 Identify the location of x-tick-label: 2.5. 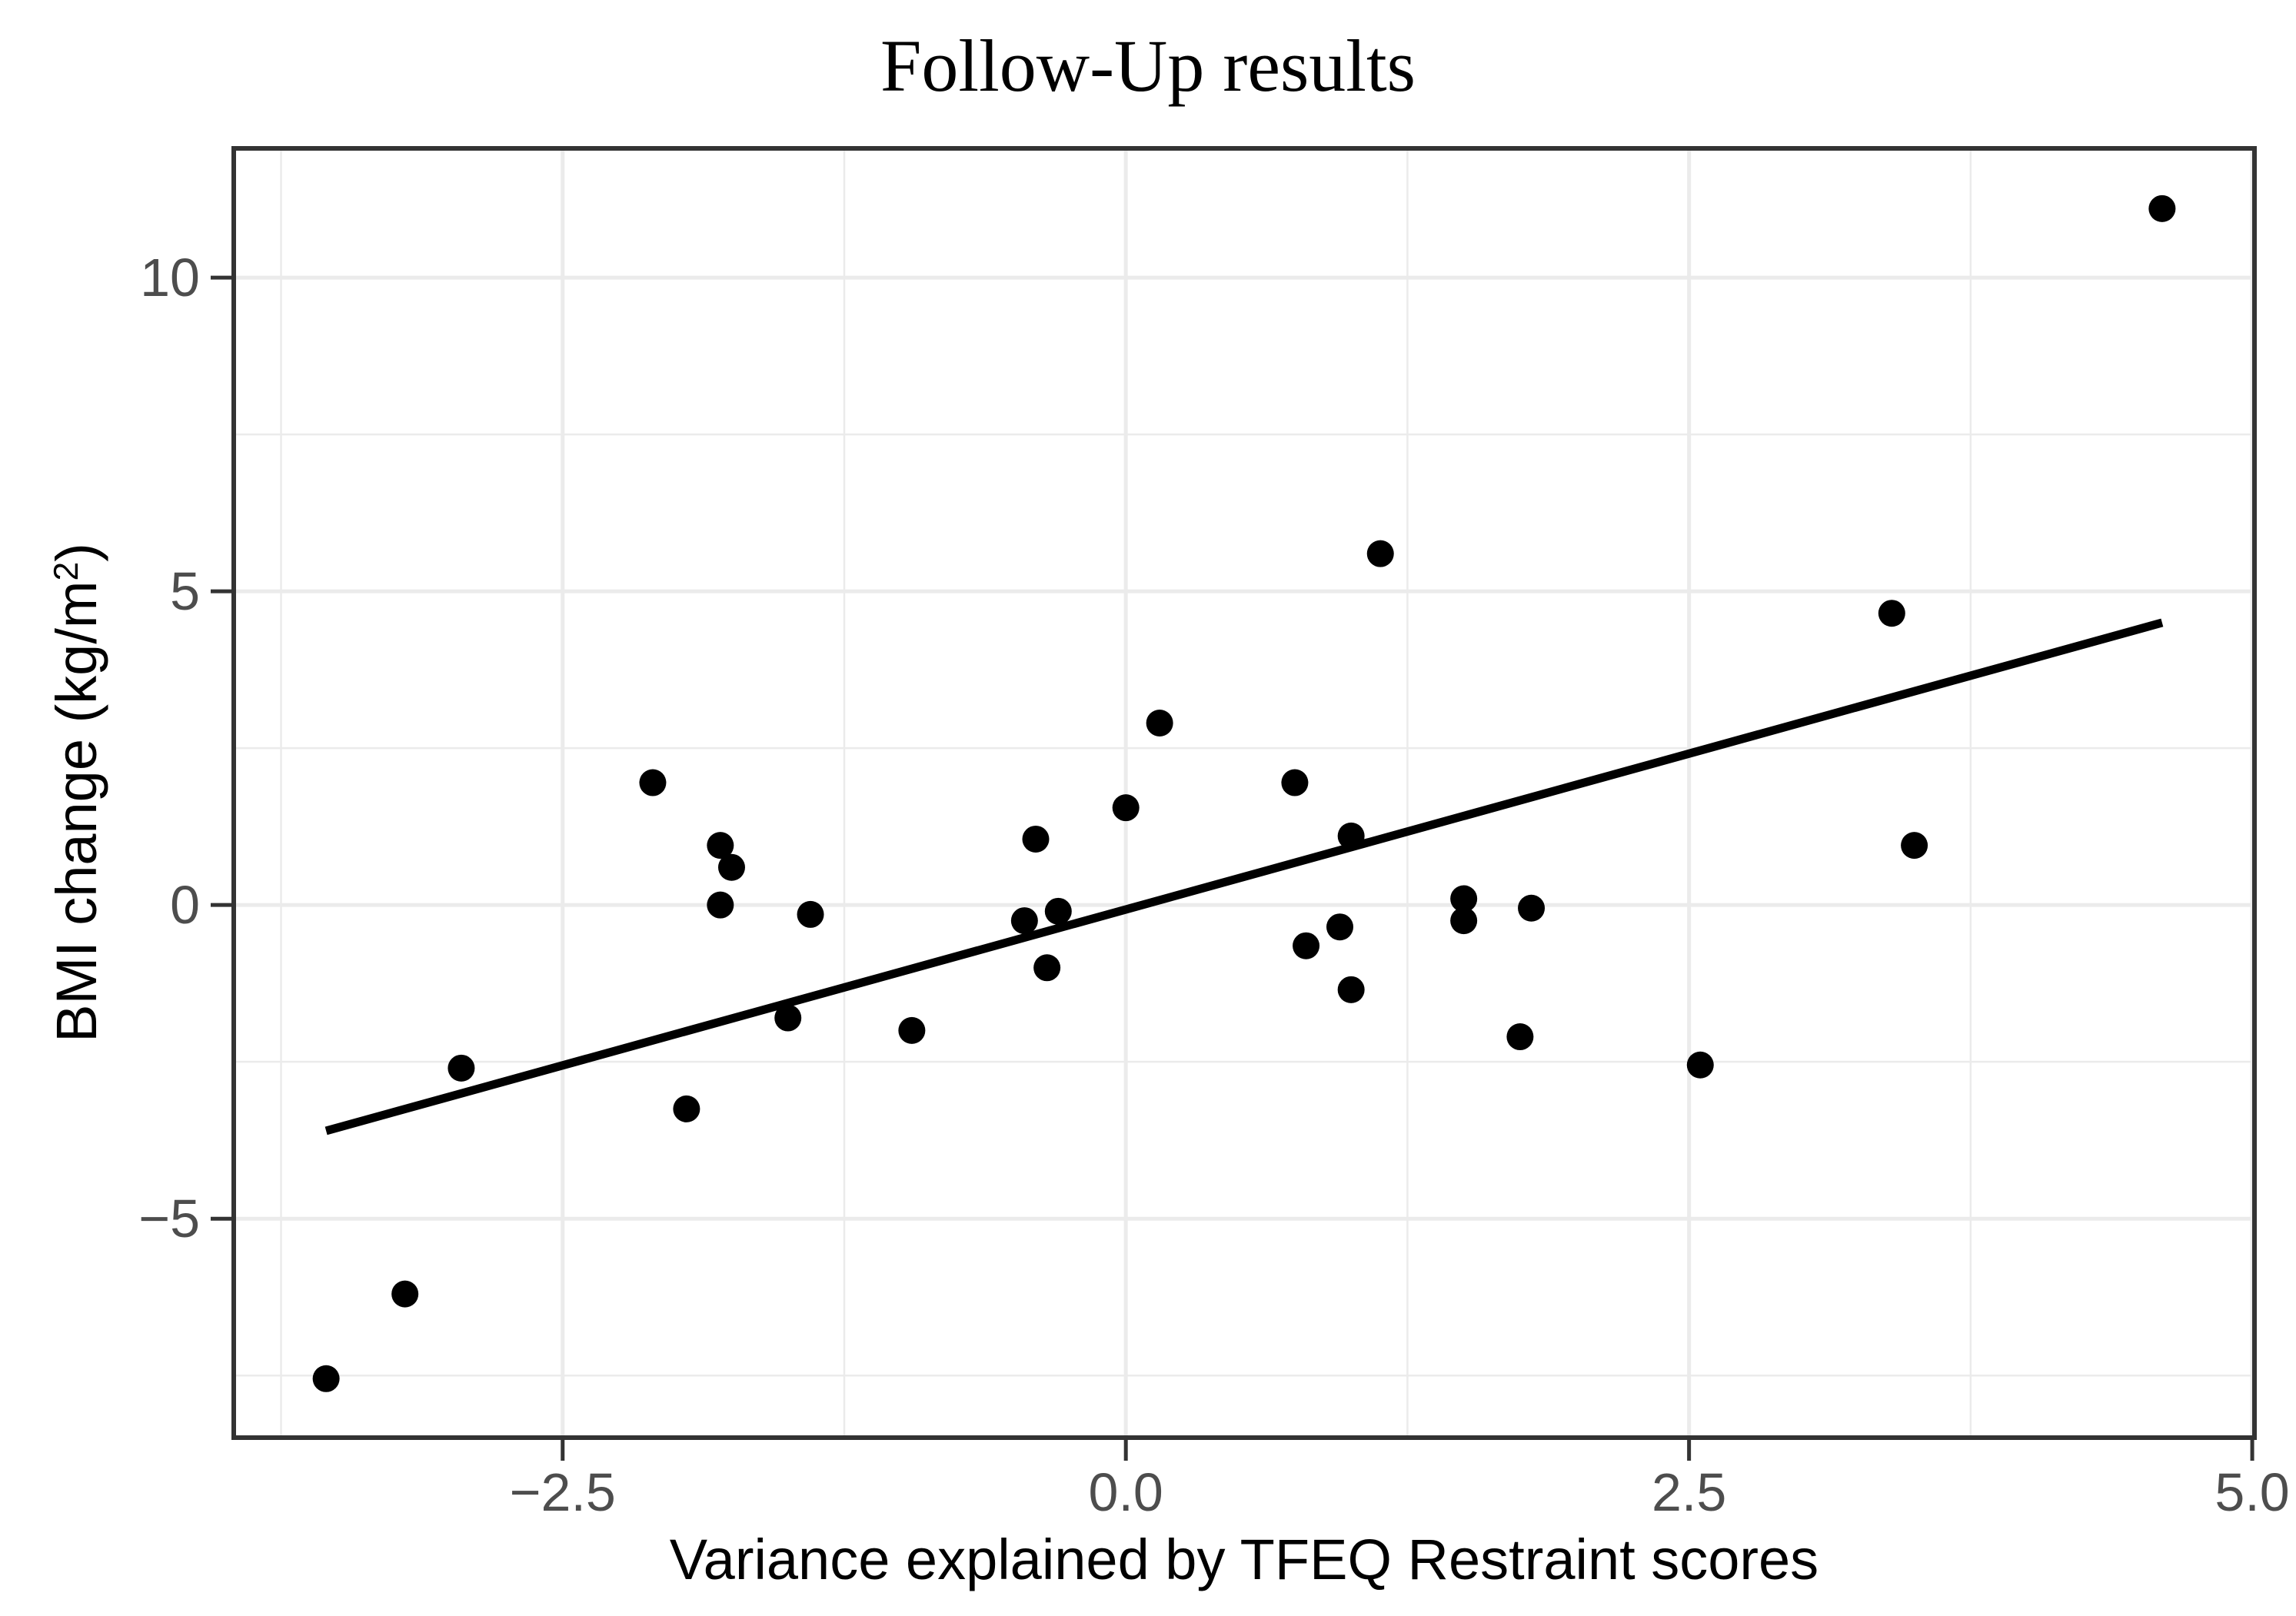
(1689, 1492).